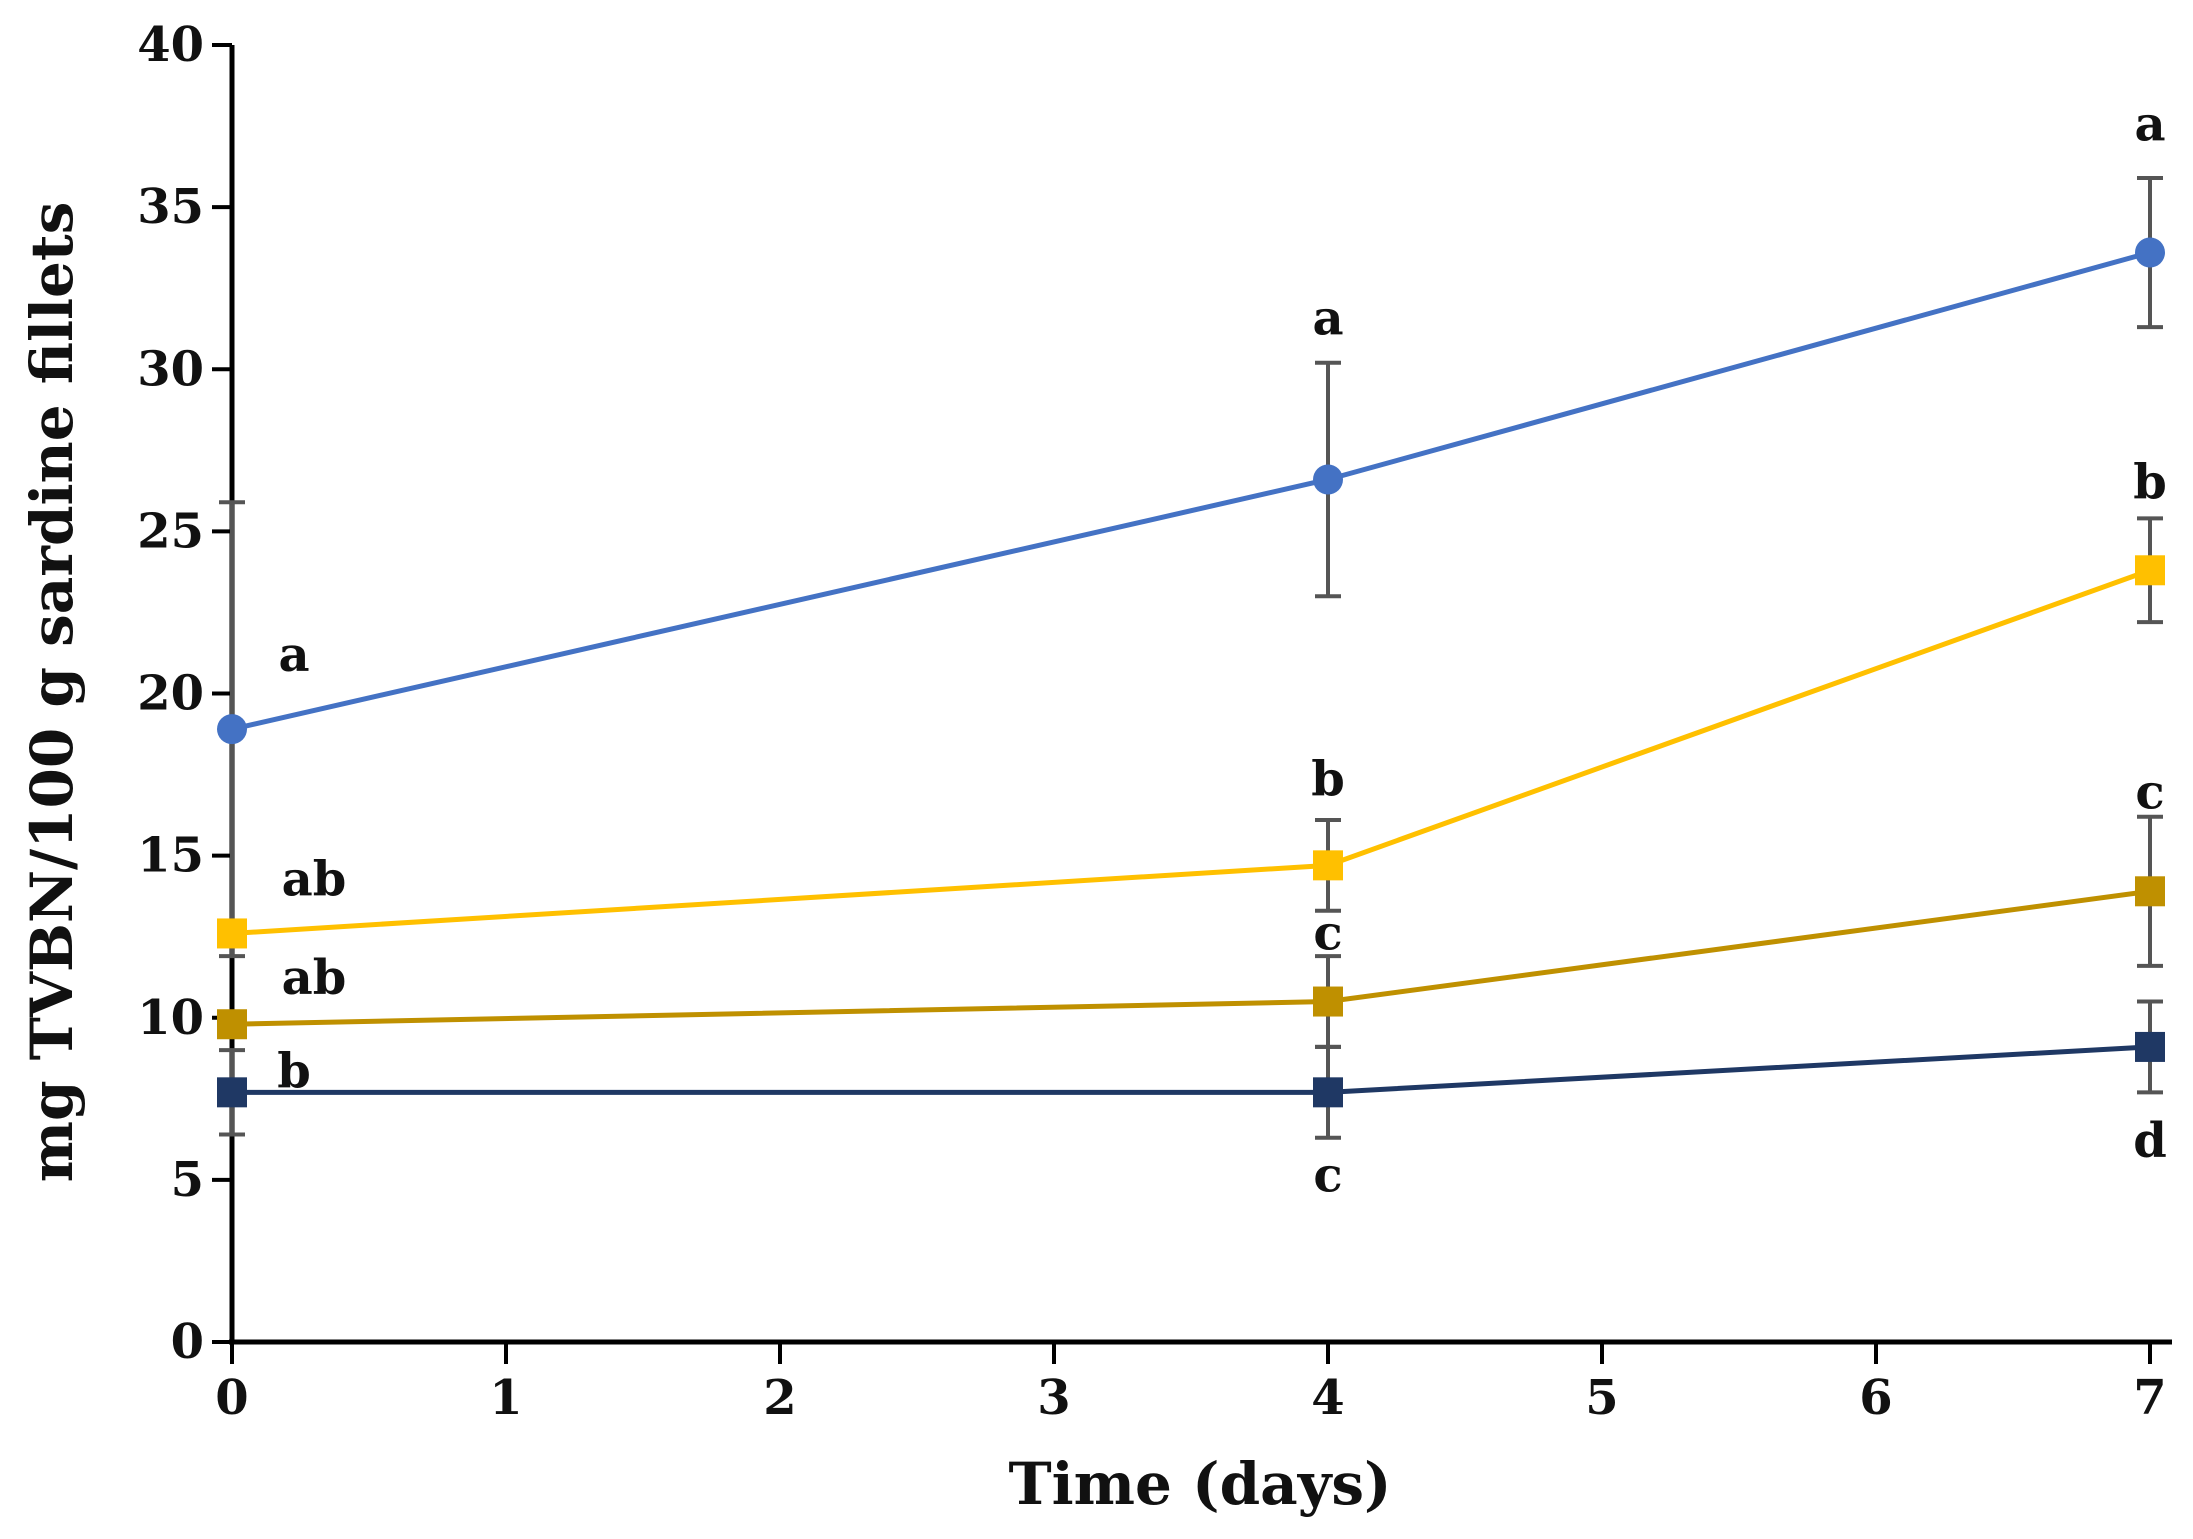  Describe the element at coordinates (52, 692) in the screenshot. I see `y-axis-title: mg TVBN/100 g sardine fillets` at that location.